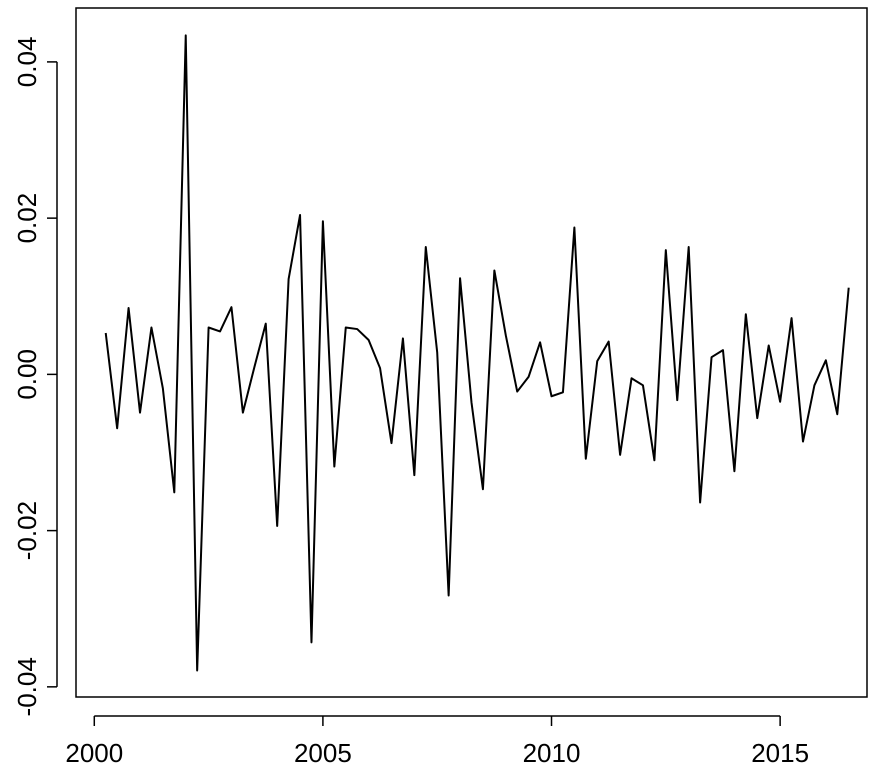 Image resolution: width=884 pixels, height=783 pixels. Describe the element at coordinates (27, 62) in the screenshot. I see `y-tick-label: 0.04` at that location.